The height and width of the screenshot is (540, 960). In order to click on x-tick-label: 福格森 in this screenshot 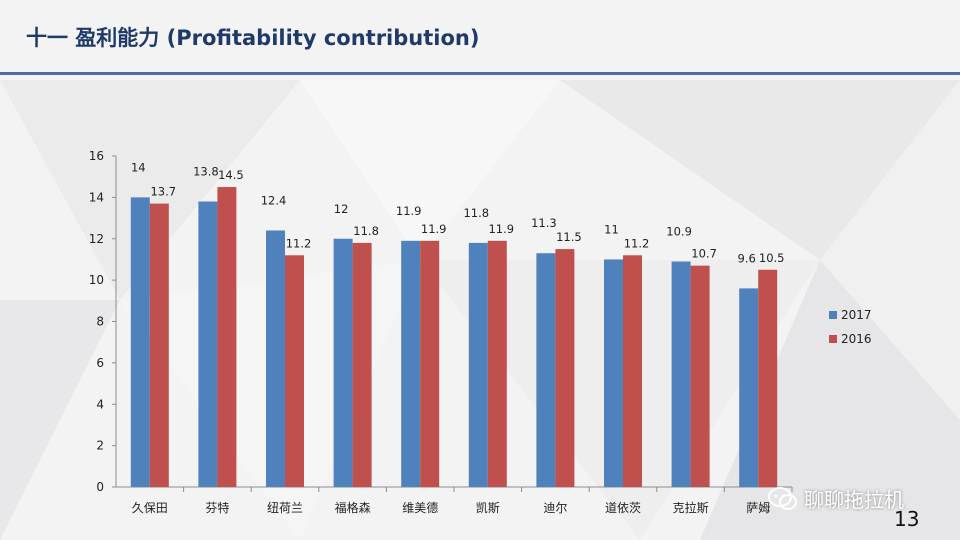, I will do `click(353, 507)`.